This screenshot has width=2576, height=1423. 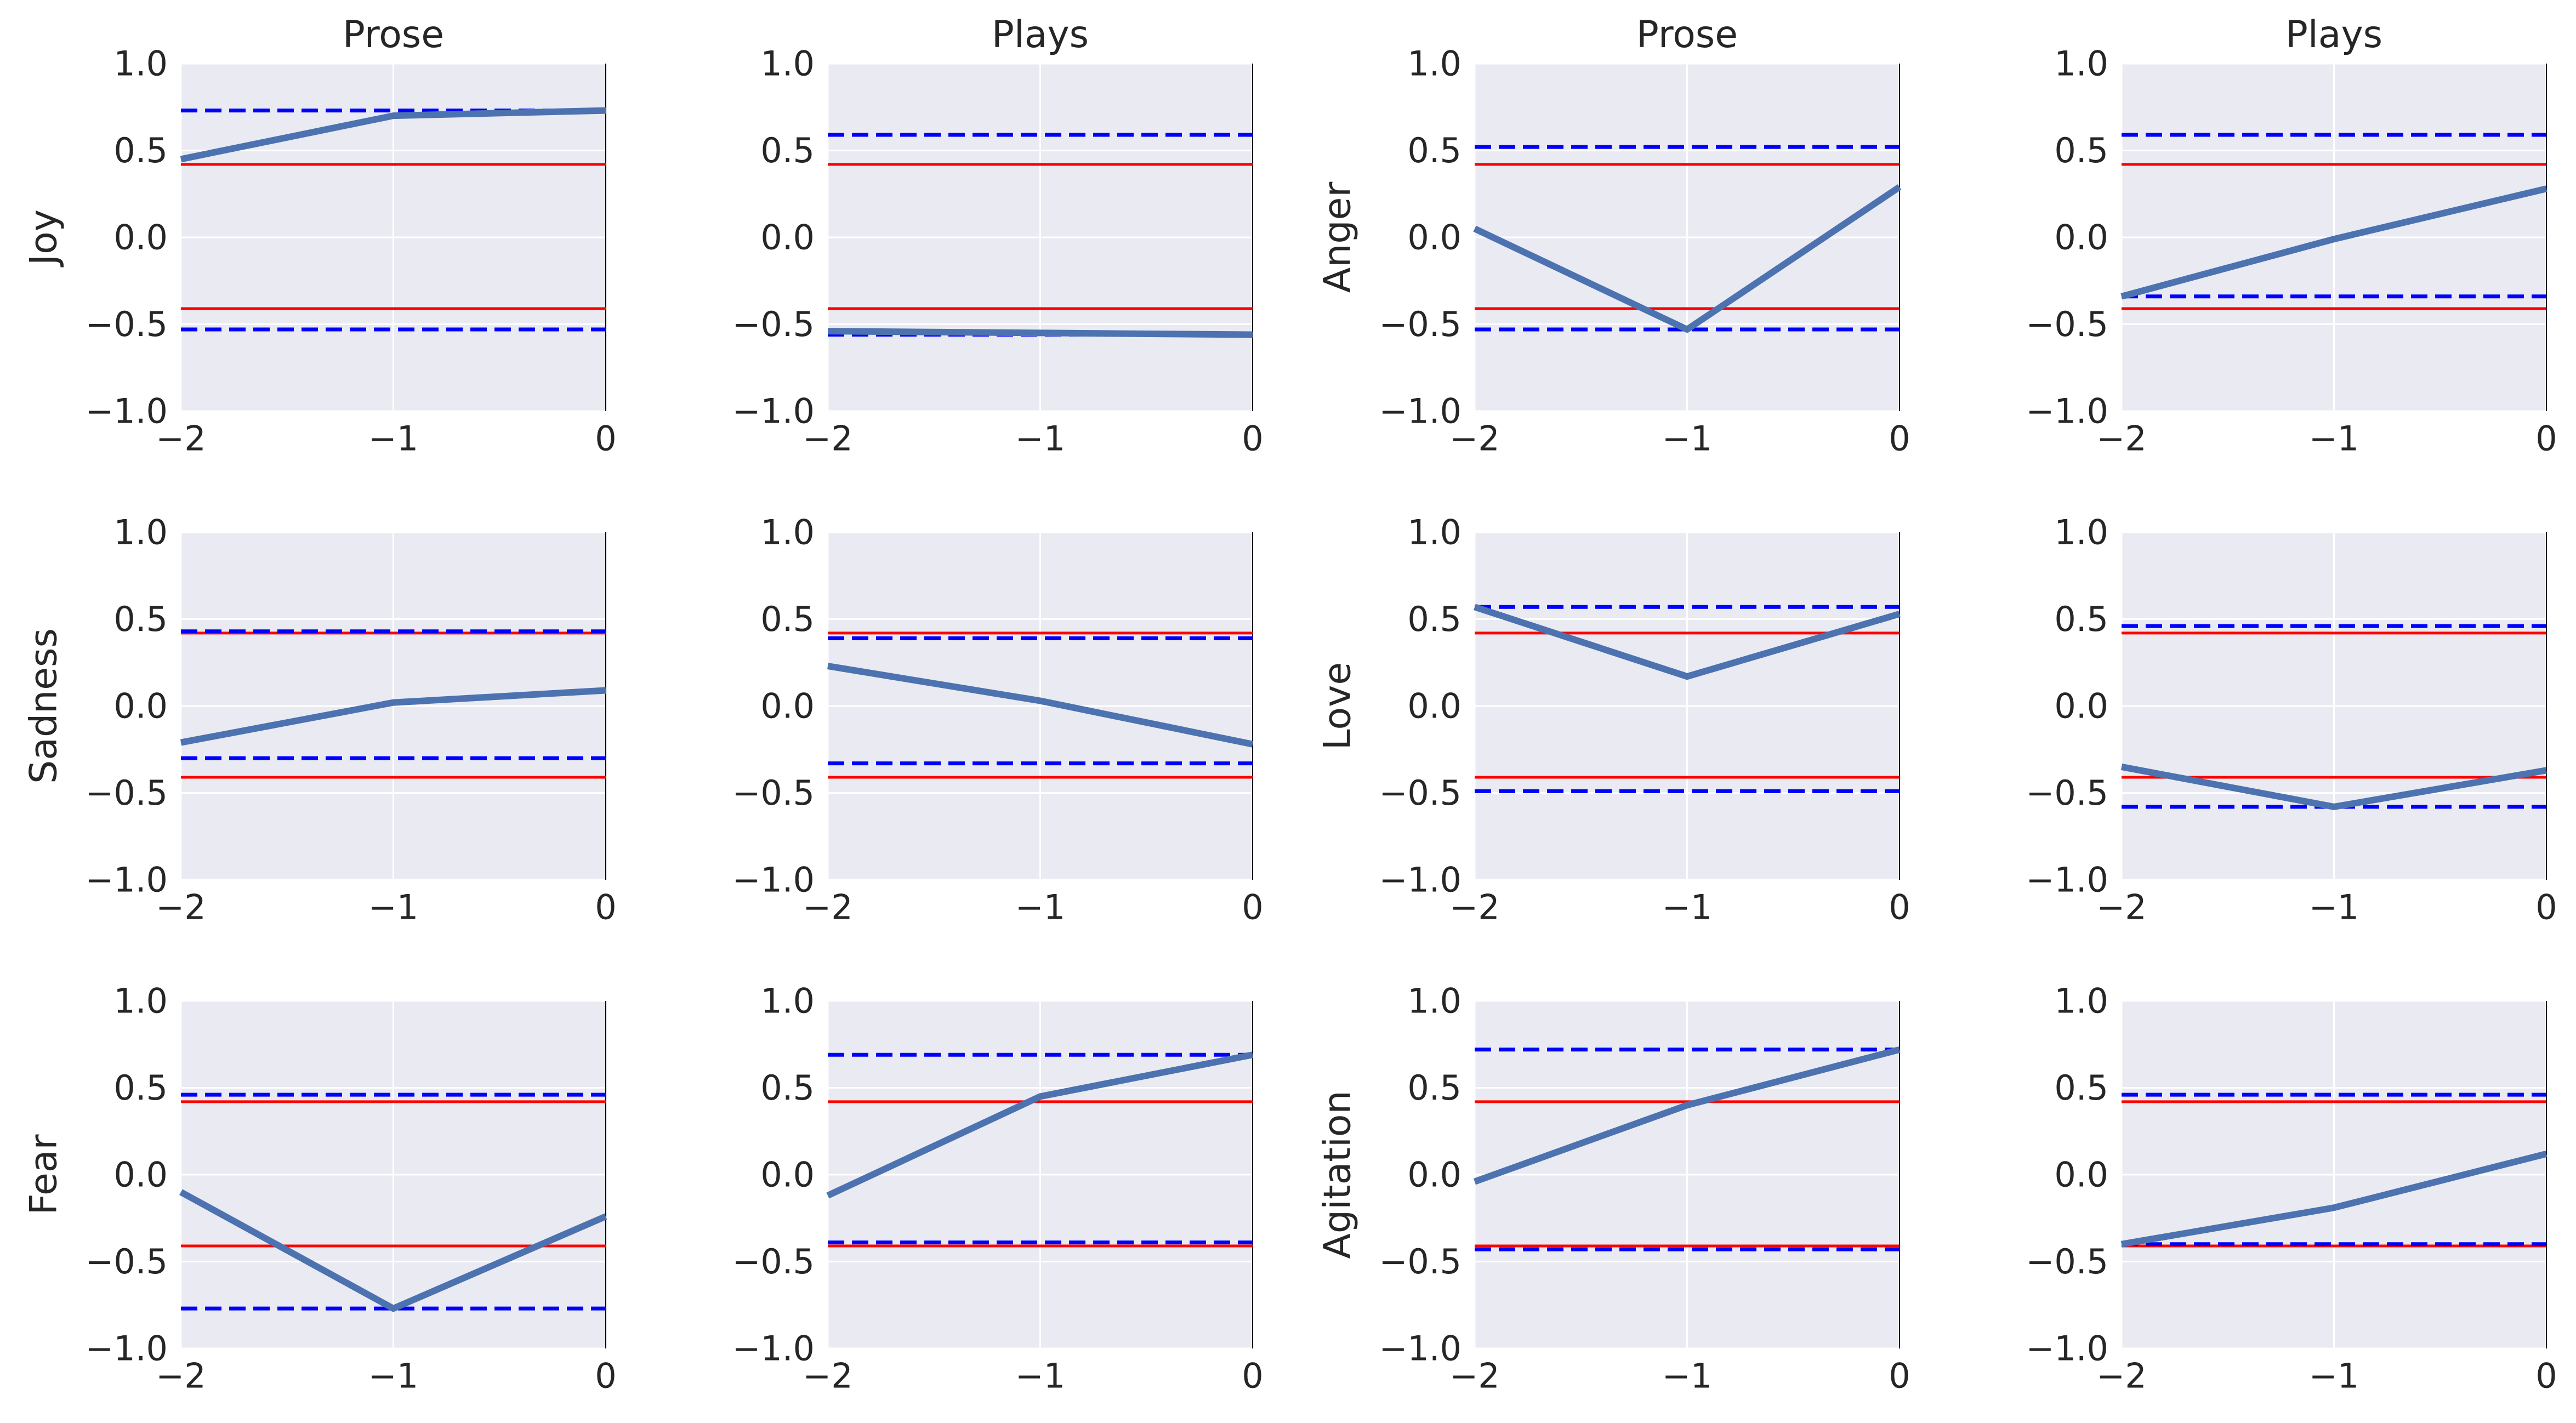 I want to click on panel-2: −1.0 −0.5 0.0 0.5 1.0 −2 −1 0 Plays, so click(x=997, y=236).